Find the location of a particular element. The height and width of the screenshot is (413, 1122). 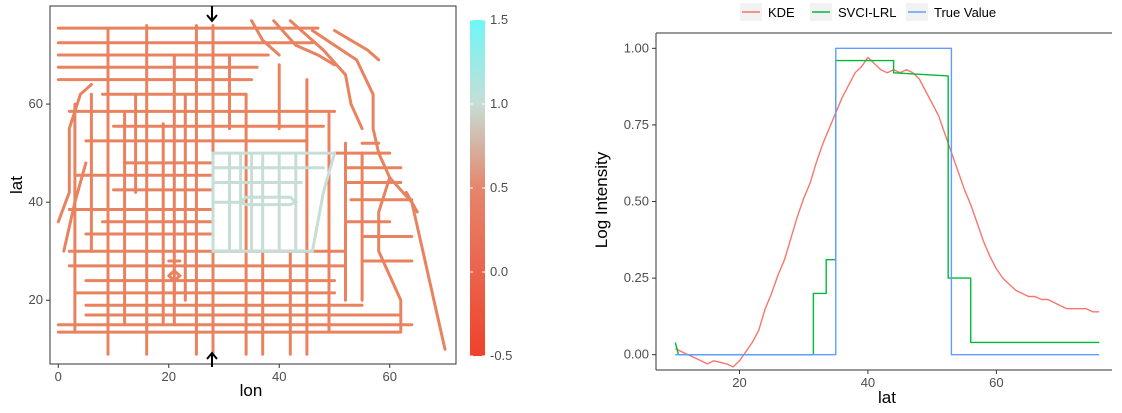

legend: KDE SVCI-LRL True Value is located at coordinates (868, 12).